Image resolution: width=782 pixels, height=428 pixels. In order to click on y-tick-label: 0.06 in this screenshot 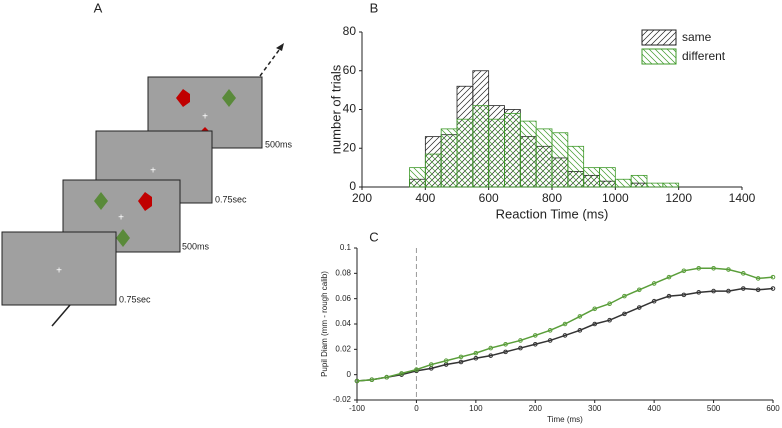, I will do `click(343, 298)`.